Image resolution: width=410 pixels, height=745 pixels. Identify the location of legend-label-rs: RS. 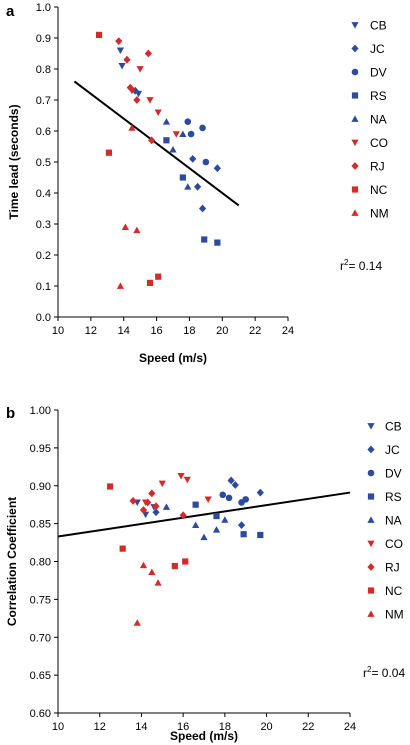
(393, 497).